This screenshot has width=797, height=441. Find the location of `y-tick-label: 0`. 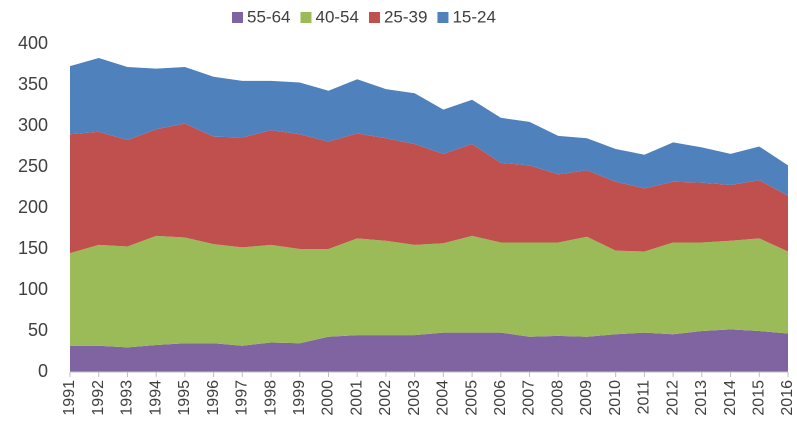

y-tick-label: 0 is located at coordinates (43, 371).